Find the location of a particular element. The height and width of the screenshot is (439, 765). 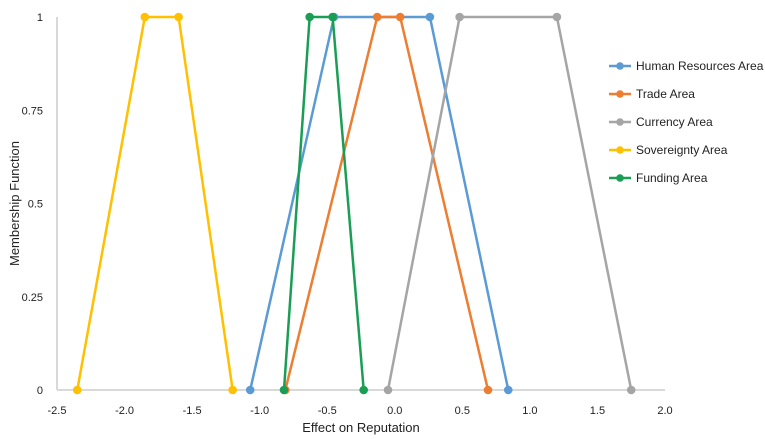

x-tick-label: -1.0 is located at coordinates (259, 411).